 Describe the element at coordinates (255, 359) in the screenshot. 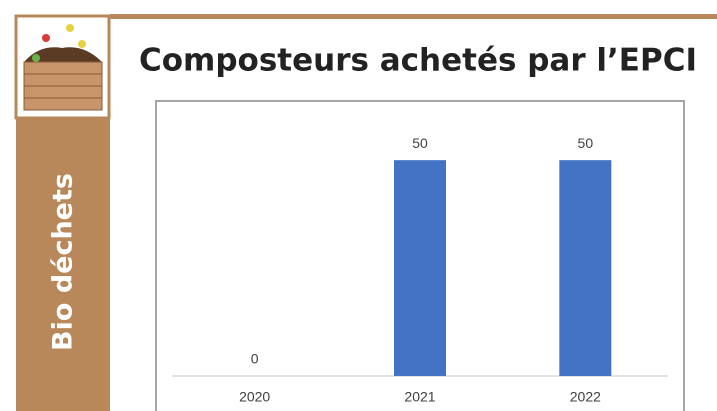

I see `value-label: 0` at that location.